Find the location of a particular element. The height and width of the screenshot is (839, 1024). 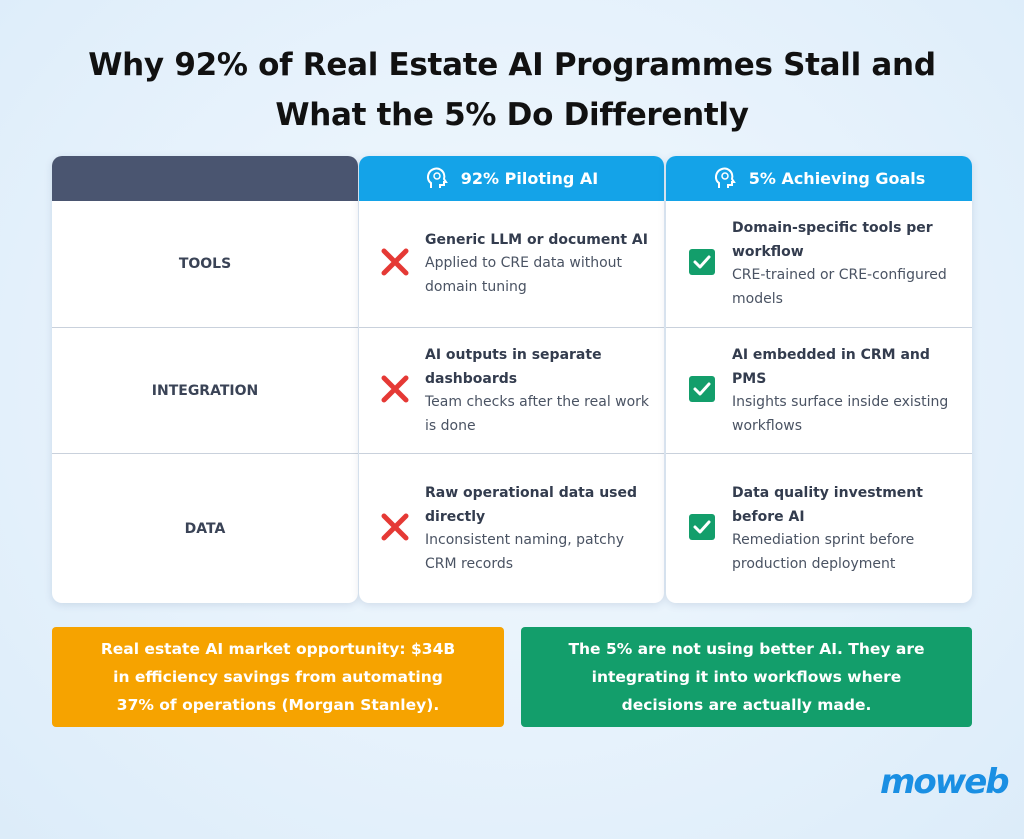

row-label: TOOLS is located at coordinates (205, 264).